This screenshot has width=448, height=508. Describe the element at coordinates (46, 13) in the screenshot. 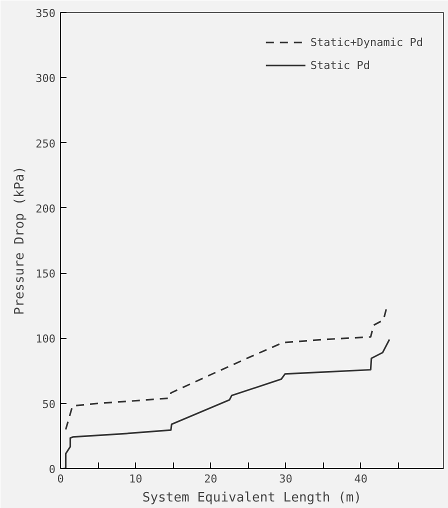

I see `y-tick-label: 350` at that location.